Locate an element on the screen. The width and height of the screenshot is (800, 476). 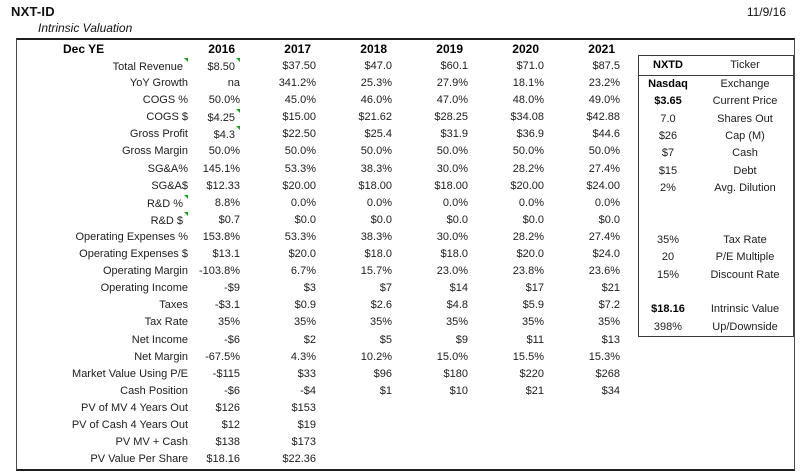
cell-value: 48.0% is located at coordinates (528, 100).